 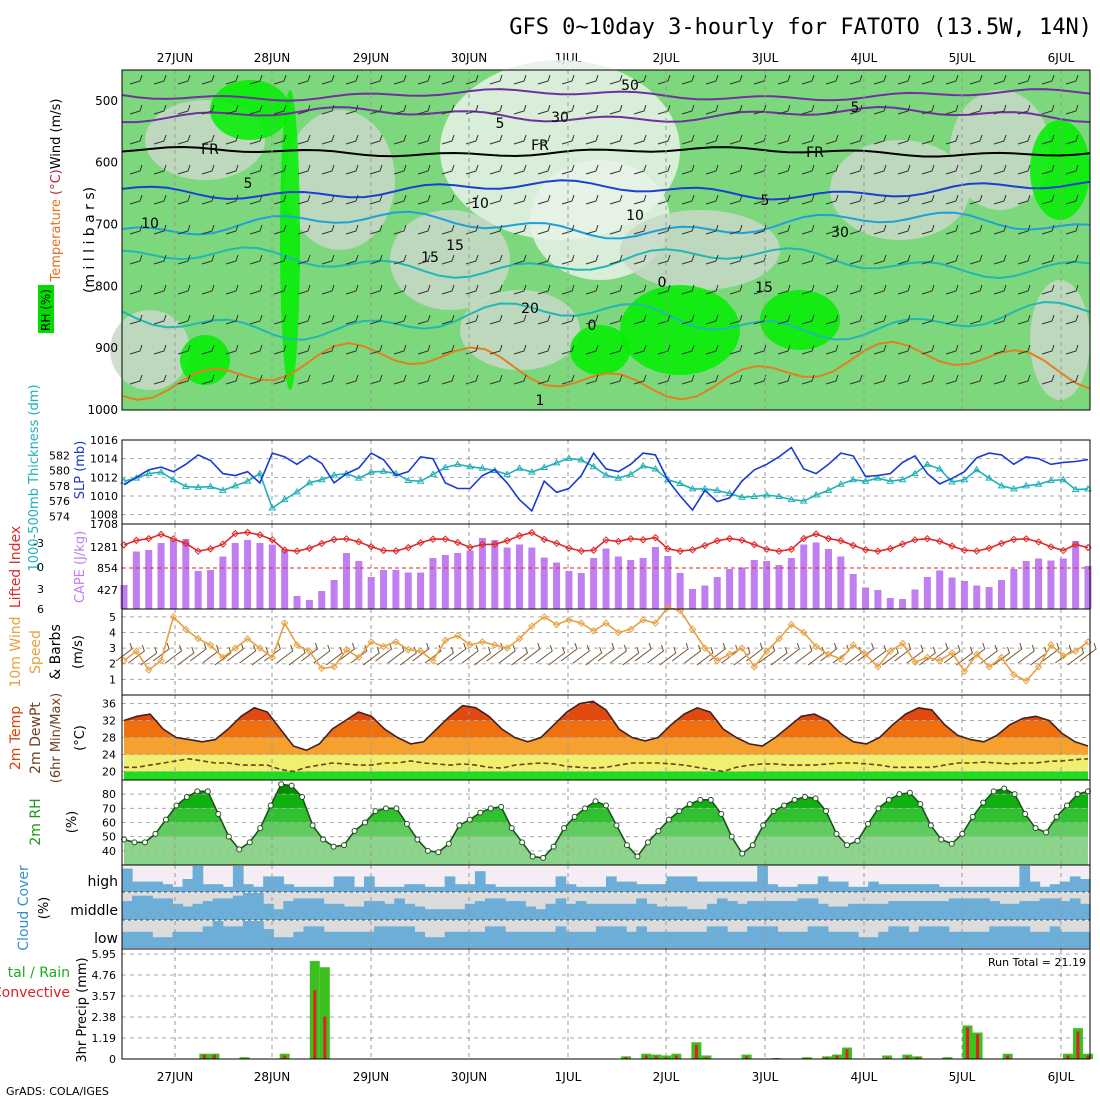 What do you see at coordinates (530, 309) in the screenshot?
I see `contour-label: 20` at bounding box center [530, 309].